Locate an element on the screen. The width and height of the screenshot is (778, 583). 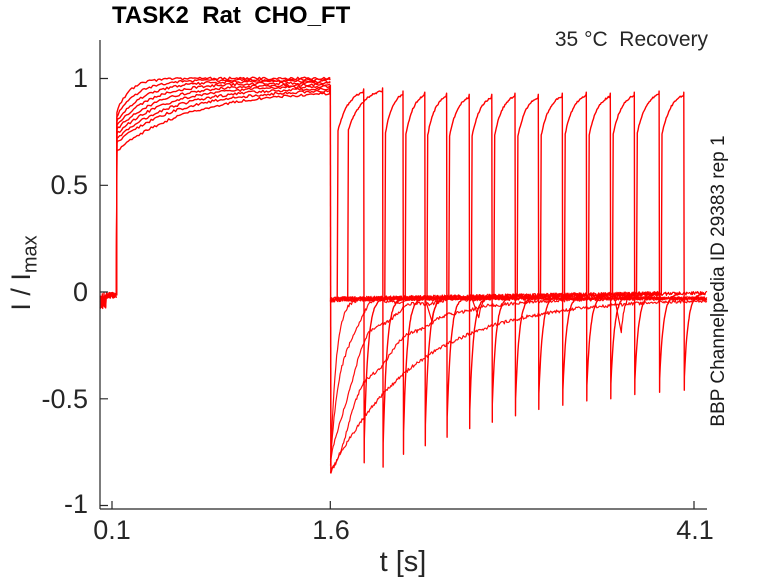
y-tick-label-1: 1 is located at coordinates (80, 78).